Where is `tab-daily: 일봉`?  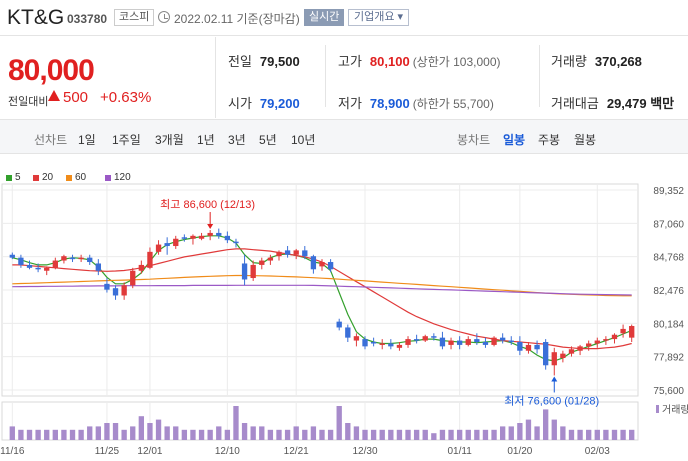 tab-daily: 일봉 is located at coordinates (514, 140).